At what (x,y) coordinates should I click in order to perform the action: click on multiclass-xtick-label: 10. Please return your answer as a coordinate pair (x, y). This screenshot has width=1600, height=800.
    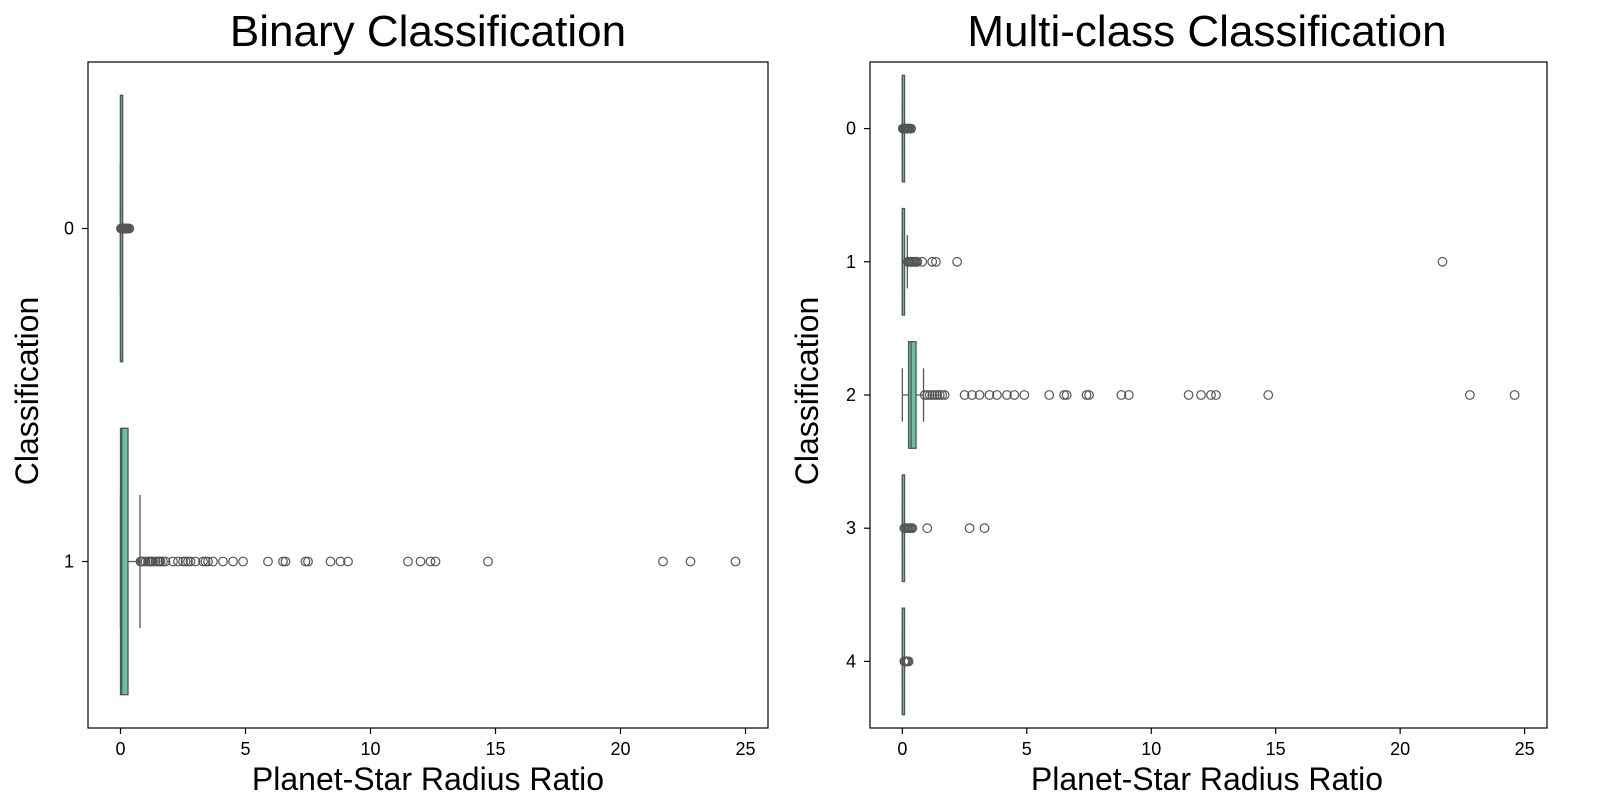
    Looking at the image, I should click on (1151, 749).